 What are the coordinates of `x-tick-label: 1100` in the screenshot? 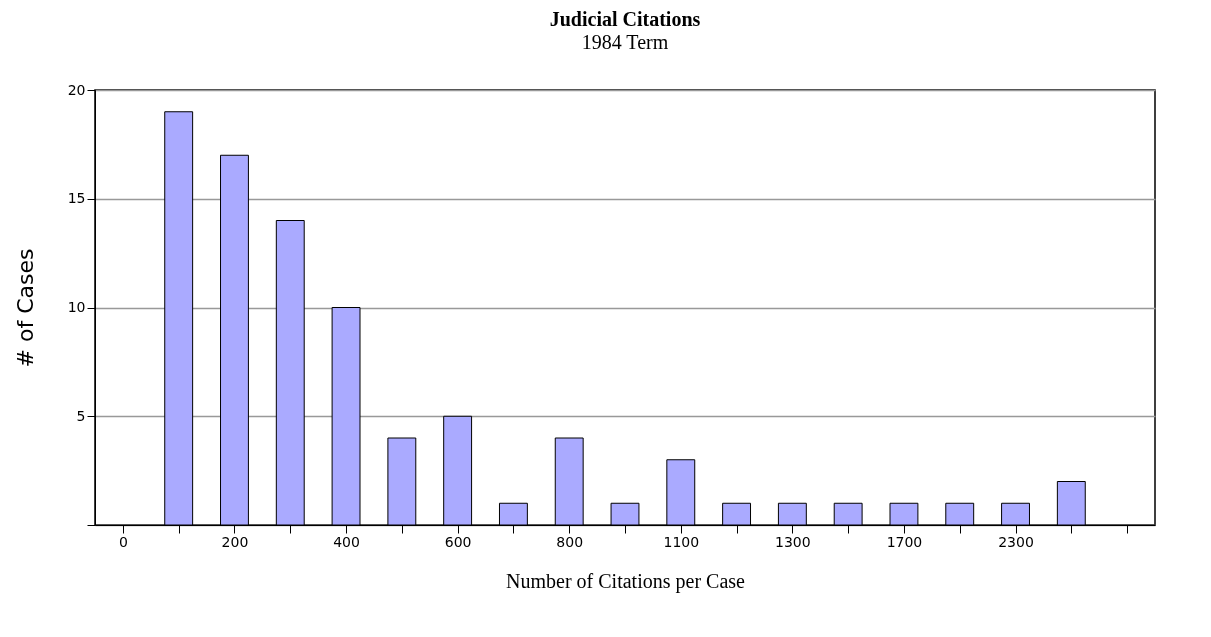 It's located at (681, 541).